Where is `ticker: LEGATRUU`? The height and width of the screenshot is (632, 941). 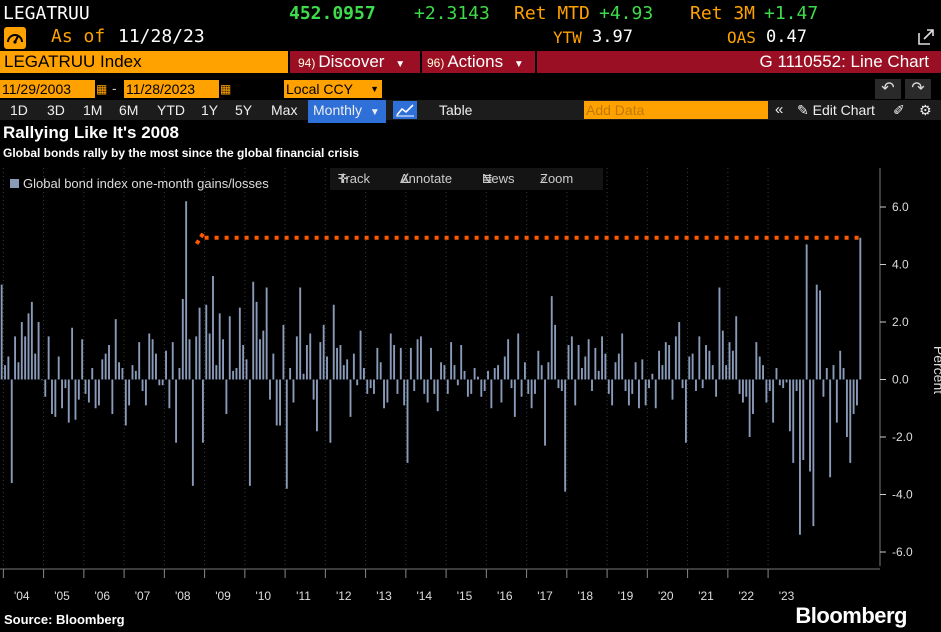
ticker: LEGATRUU is located at coordinates (46, 13).